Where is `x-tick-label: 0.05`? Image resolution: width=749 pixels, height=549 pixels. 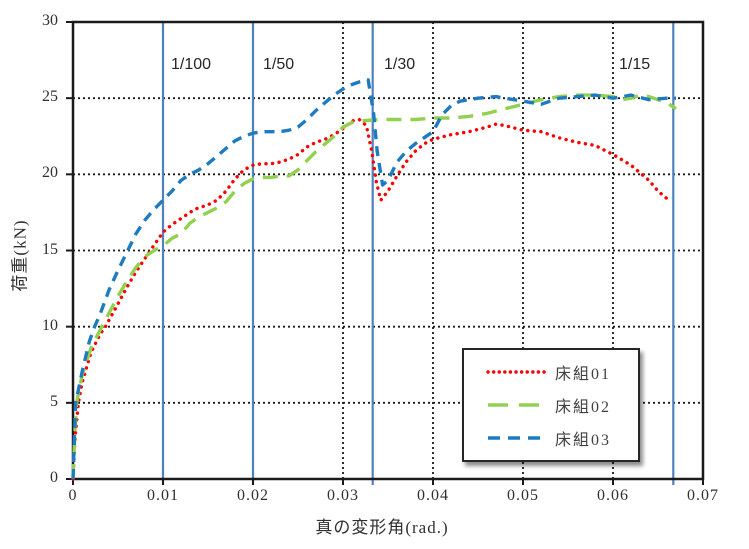 x-tick-label: 0.05 is located at coordinates (523, 495).